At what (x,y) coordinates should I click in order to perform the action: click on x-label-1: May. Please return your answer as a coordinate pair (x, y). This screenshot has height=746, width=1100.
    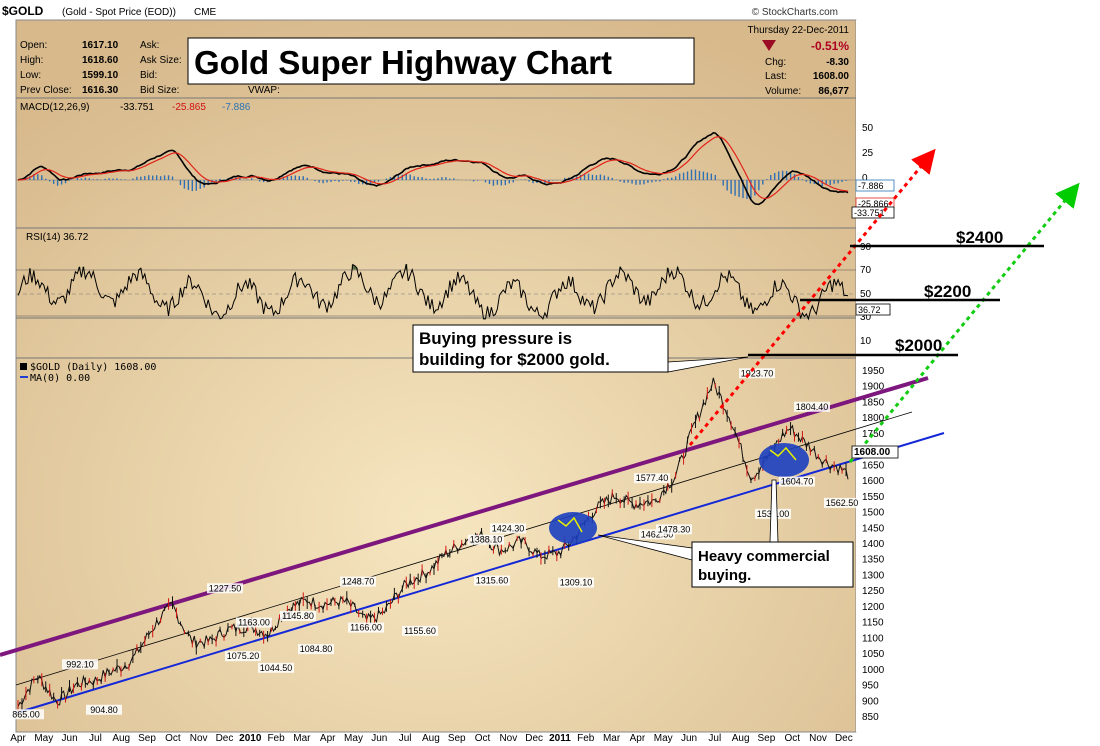
    Looking at the image, I should click on (43, 738).